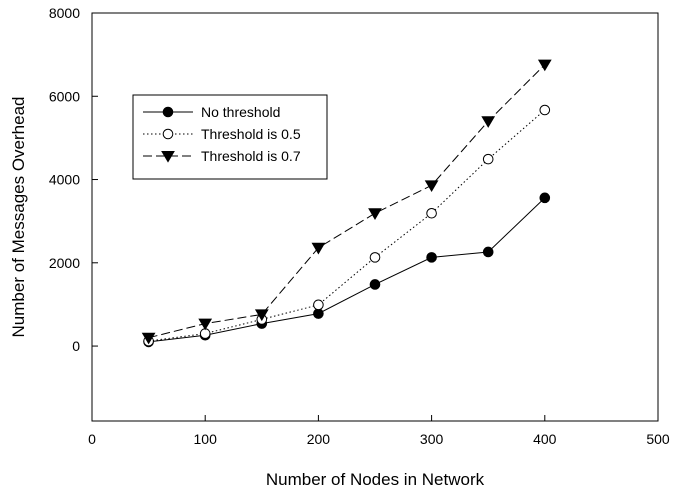 This screenshot has width=673, height=492. What do you see at coordinates (18, 217) in the screenshot?
I see `y-axis-title: Number of Messages Overhead` at bounding box center [18, 217].